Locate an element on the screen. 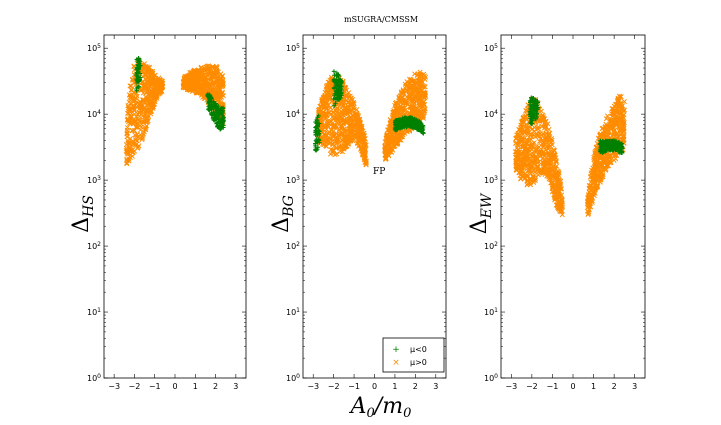 The width and height of the screenshot is (721, 425). x-tick-label: −3 is located at coordinates (511, 386).